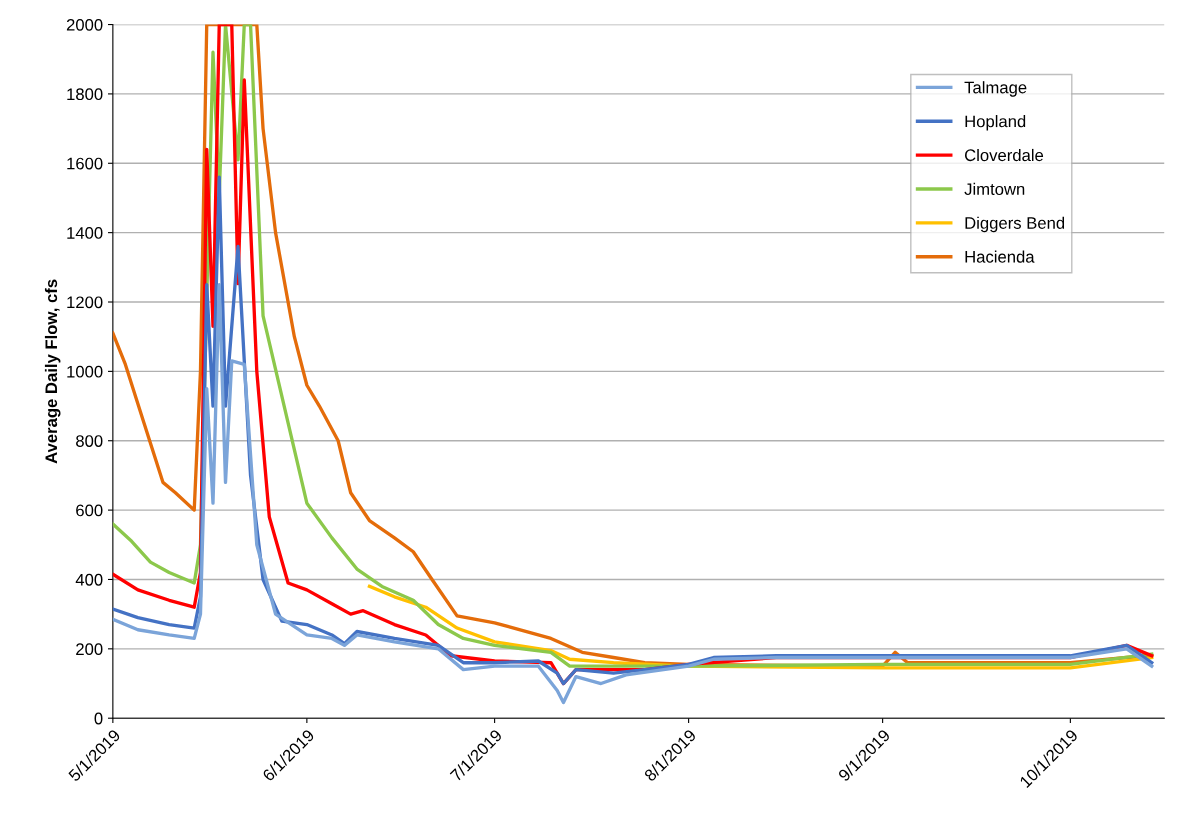 This screenshot has width=1188, height=818. Describe the element at coordinates (1015, 224) in the screenshot. I see `legend-label: Diggers Bend` at that location.